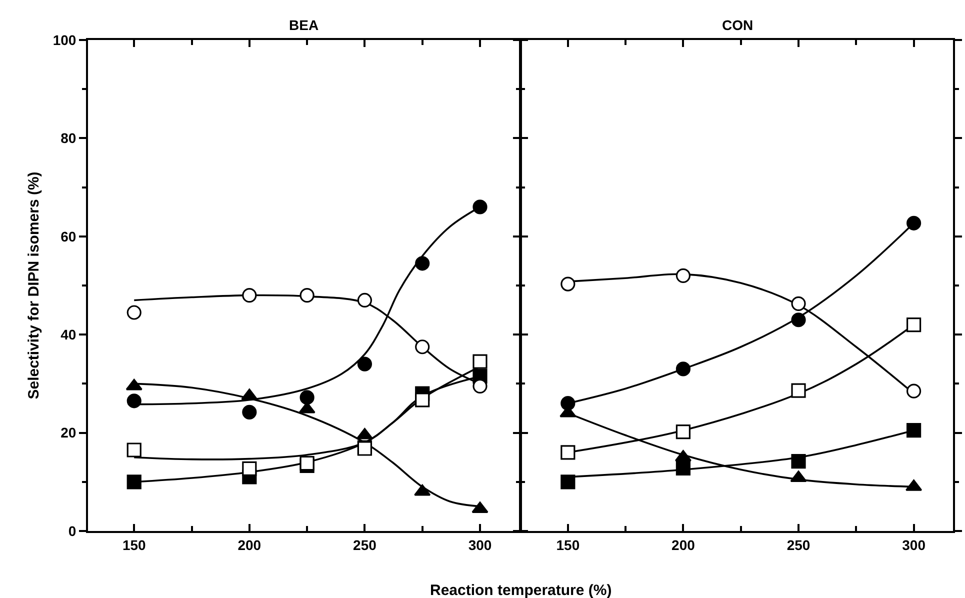 The width and height of the screenshot is (965, 598). I want to click on y-tick-label: 20, so click(68, 432).